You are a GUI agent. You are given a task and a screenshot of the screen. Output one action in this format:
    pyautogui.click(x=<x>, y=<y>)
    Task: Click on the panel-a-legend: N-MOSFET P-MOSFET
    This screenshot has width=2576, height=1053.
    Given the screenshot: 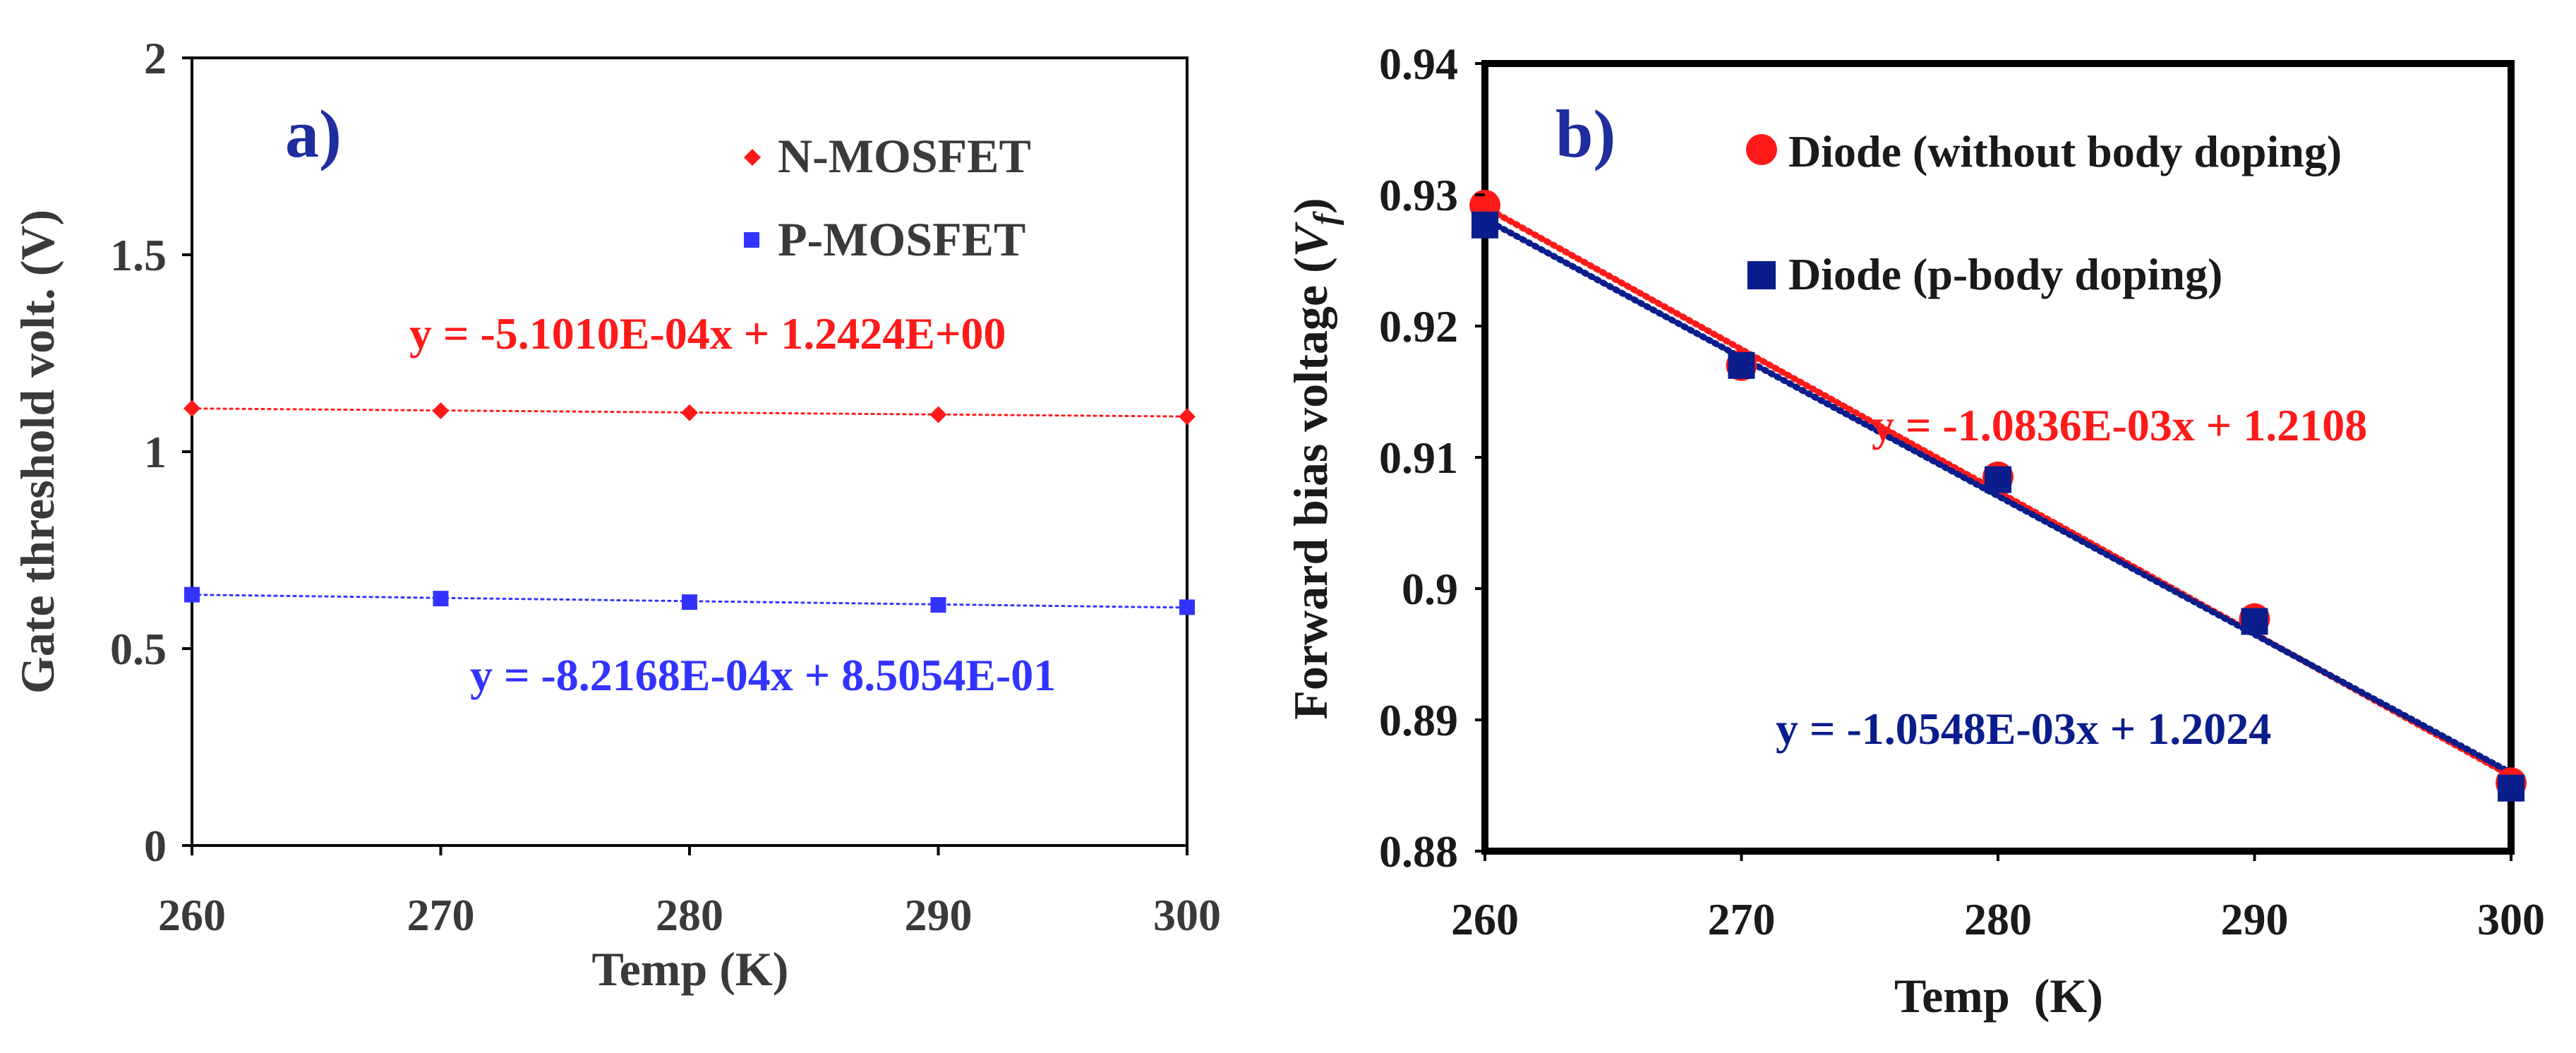 What is the action you would take?
    pyautogui.click(x=887, y=197)
    